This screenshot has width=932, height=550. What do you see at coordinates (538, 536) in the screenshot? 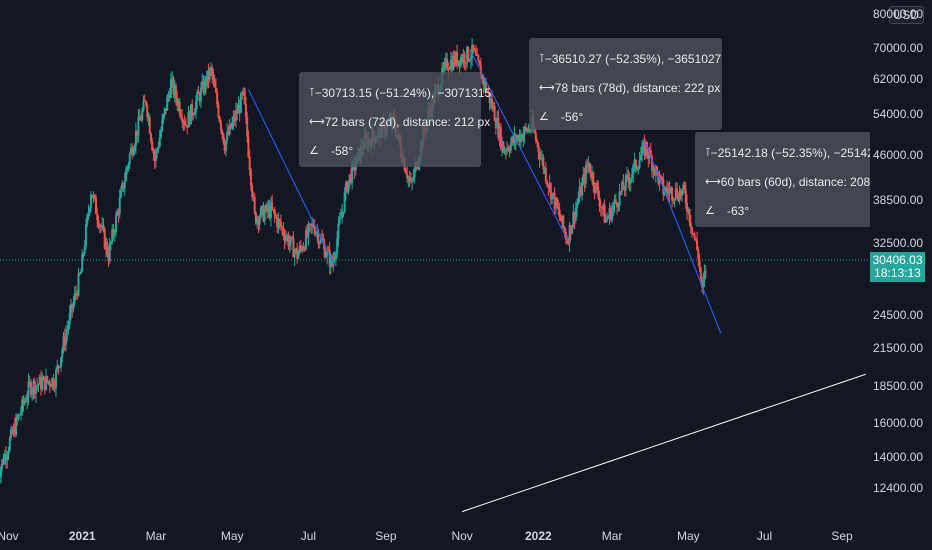
I see `time-tick-label: 2022` at bounding box center [538, 536].